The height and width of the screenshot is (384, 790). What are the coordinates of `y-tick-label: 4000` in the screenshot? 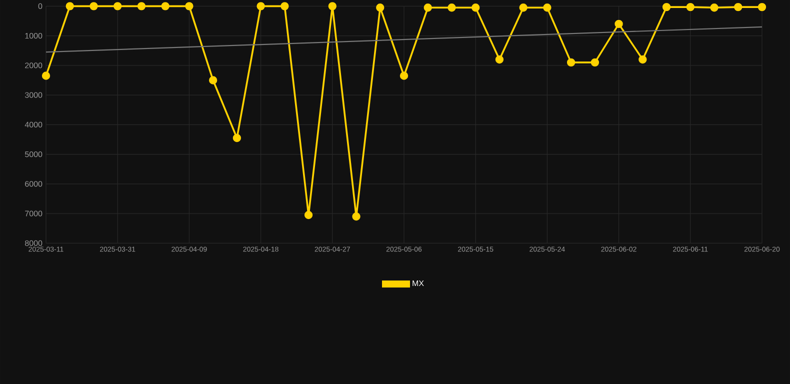 It's located at (33, 125).